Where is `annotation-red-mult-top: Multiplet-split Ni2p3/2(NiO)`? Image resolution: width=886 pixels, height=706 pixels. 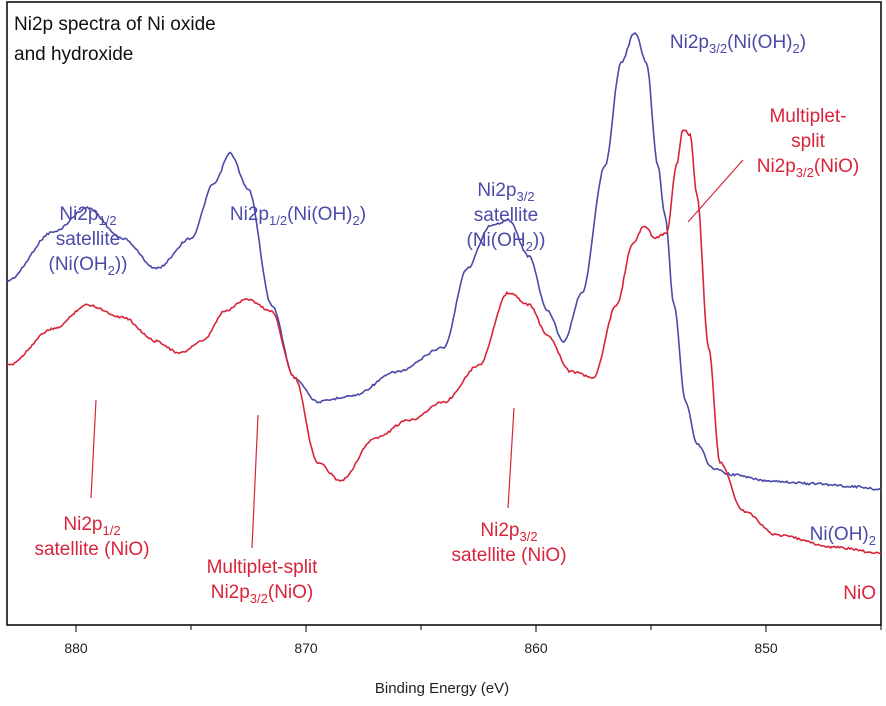 annotation-red-mult-top: Multiplet-split Ni2p3/2(NiO) is located at coordinates (808, 143).